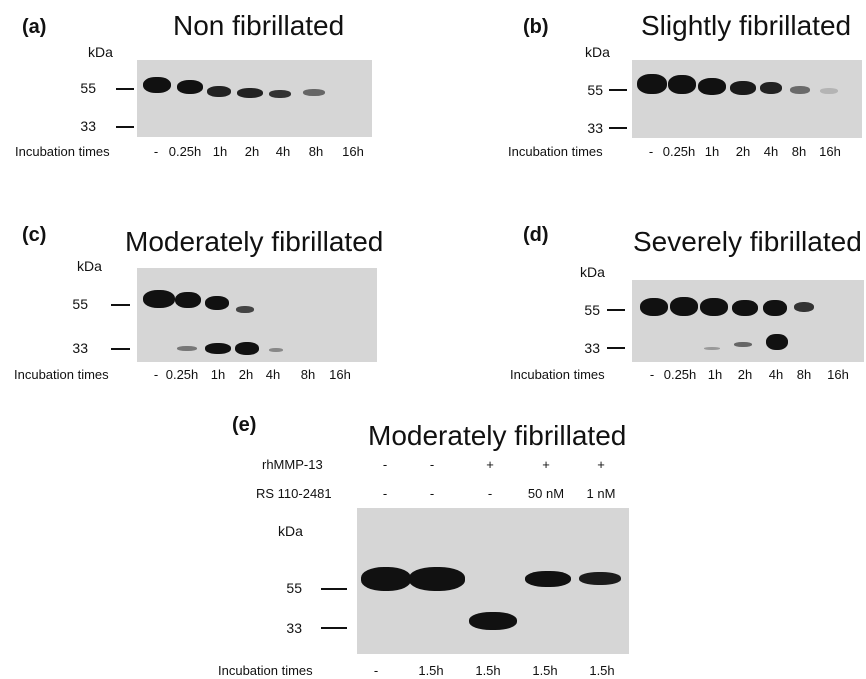 Image resolution: width=866 pixels, height=679 pixels. What do you see at coordinates (244, 425) in the screenshot?
I see `panel-letter: (e)` at bounding box center [244, 425].